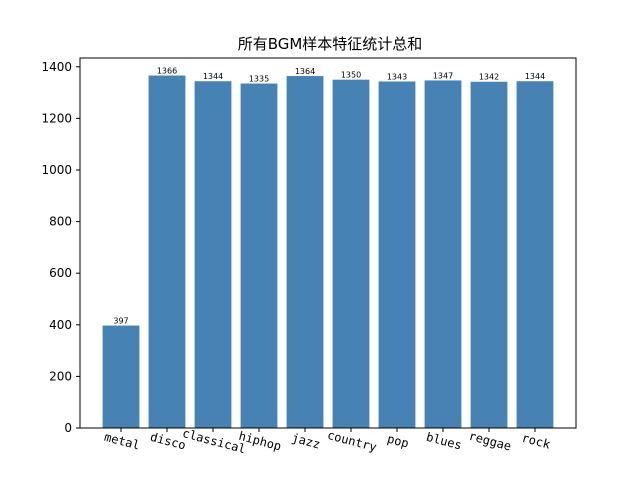 The height and width of the screenshot is (484, 640). What do you see at coordinates (60, 273) in the screenshot?
I see `ytick-label: 600` at bounding box center [60, 273].